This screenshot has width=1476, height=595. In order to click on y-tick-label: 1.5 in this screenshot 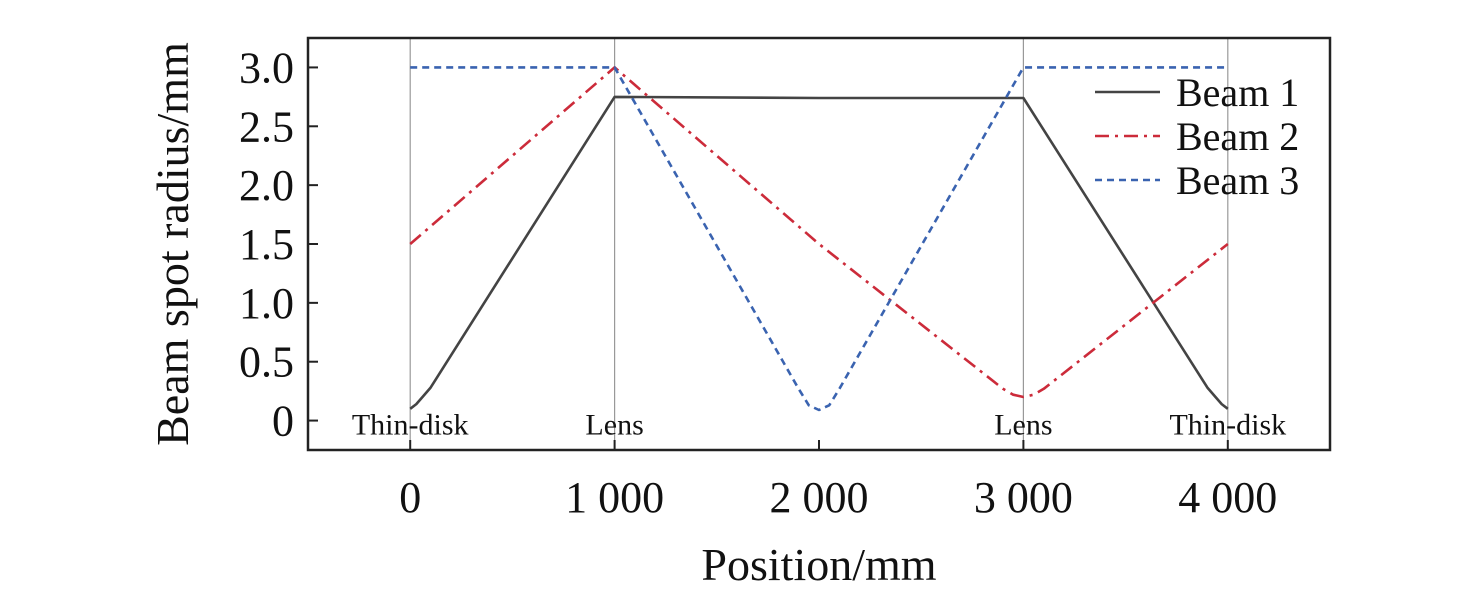, I will do `click(266, 244)`.